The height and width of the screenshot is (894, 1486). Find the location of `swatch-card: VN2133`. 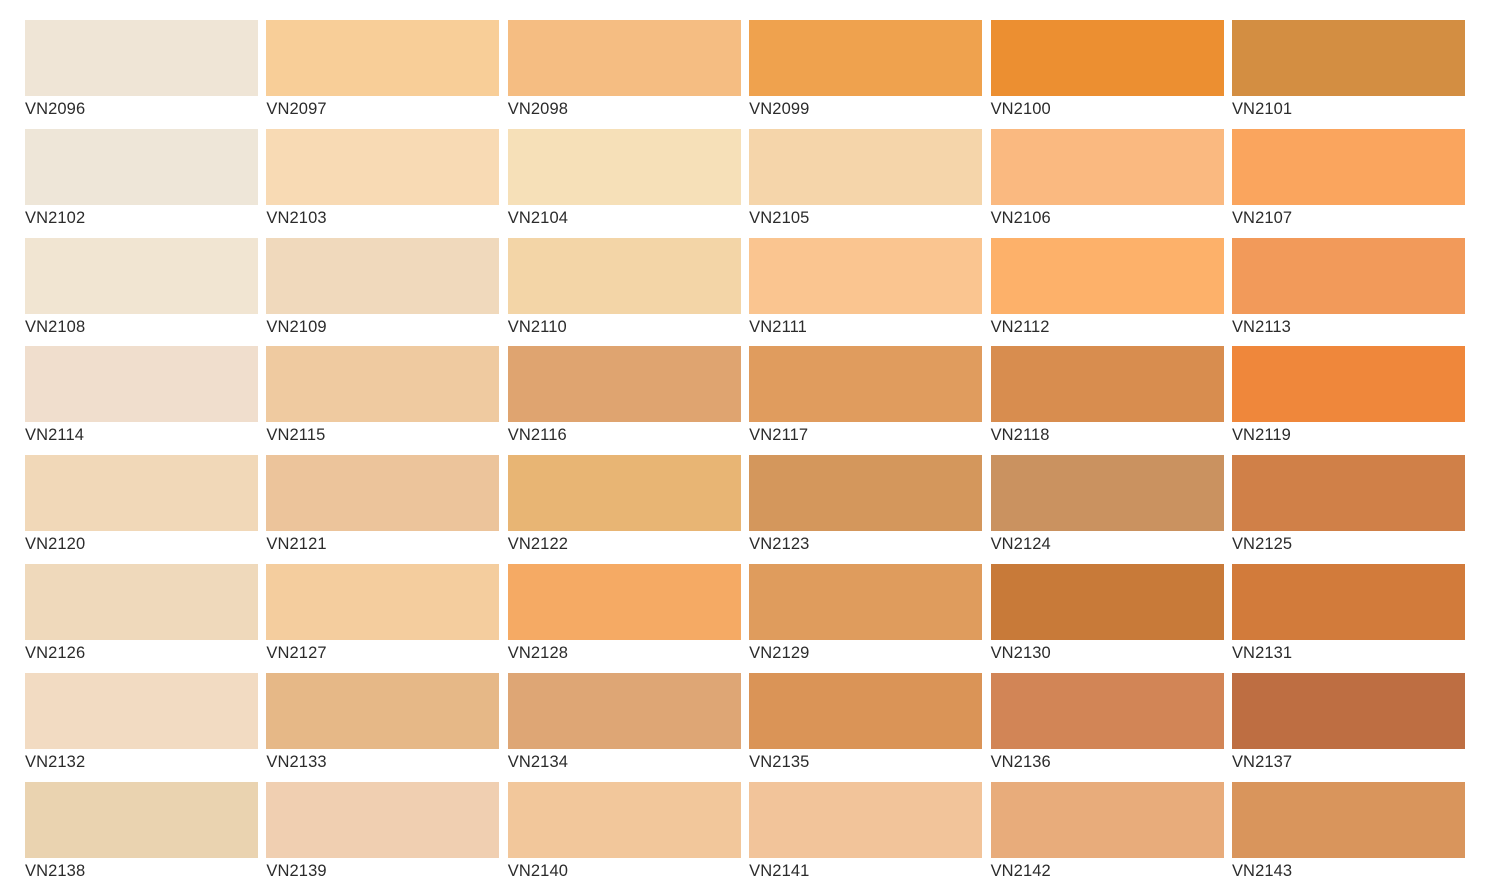

swatch-card: VN2133 is located at coordinates (383, 727).